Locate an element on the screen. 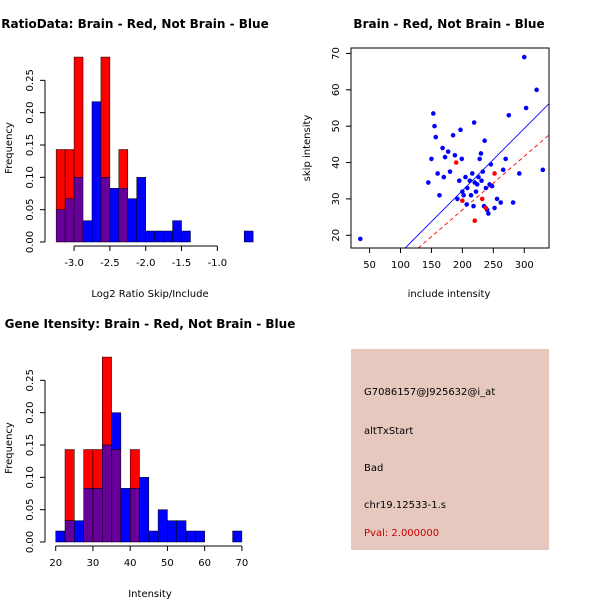 This screenshot has height=600, width=600. scatter-plot-frame is located at coordinates (450, 148).